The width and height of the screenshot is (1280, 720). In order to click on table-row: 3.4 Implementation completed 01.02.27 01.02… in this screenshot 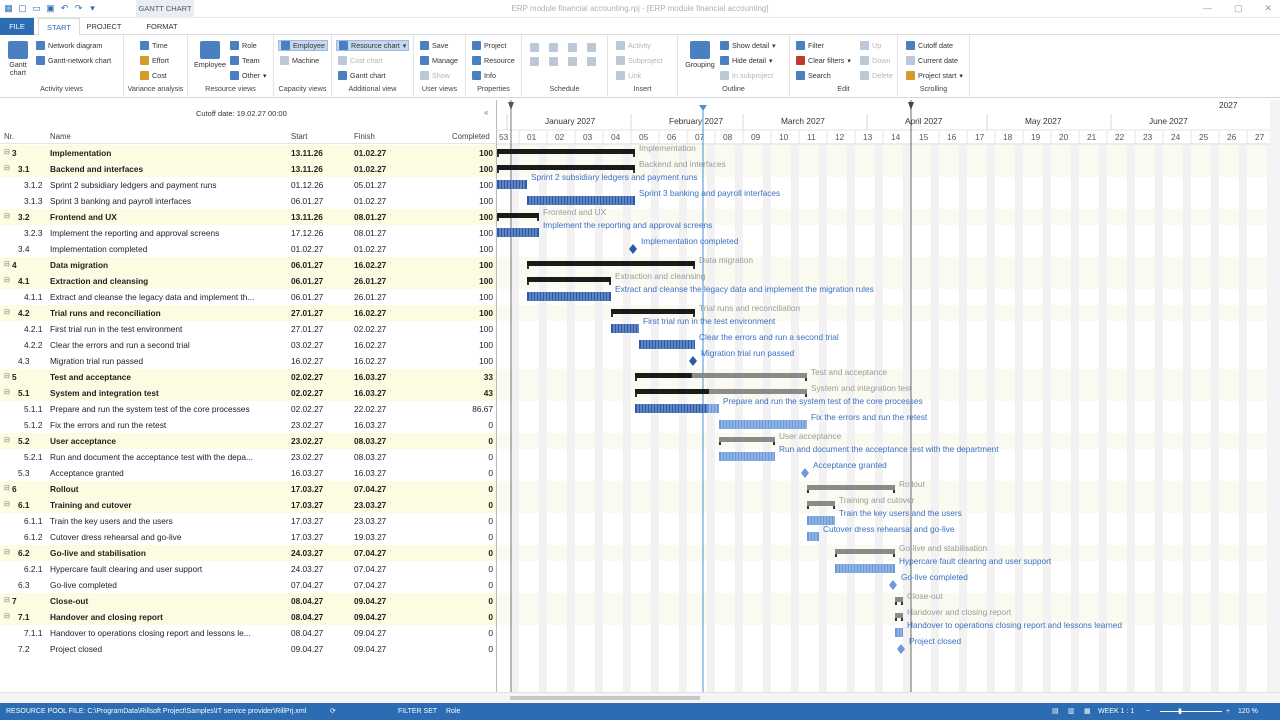, I will do `click(248, 249)`.